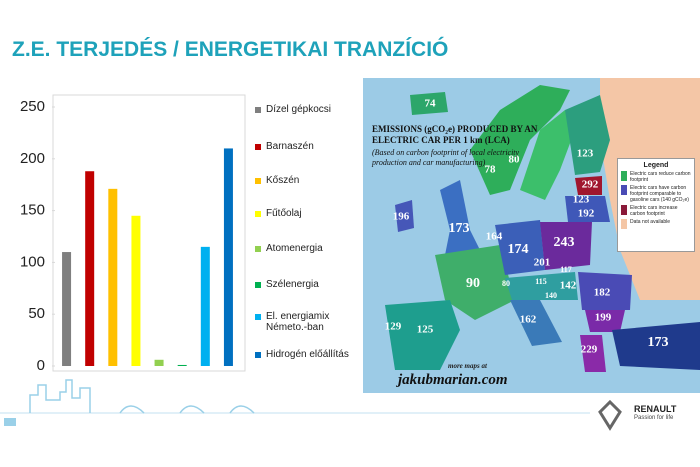 This screenshot has height=467, width=700. Describe the element at coordinates (230, 49) in the screenshot. I see `slide-title: Z.E. TERJEDÉS / ENERGETIKAI TRANZÍCIÓ` at that location.